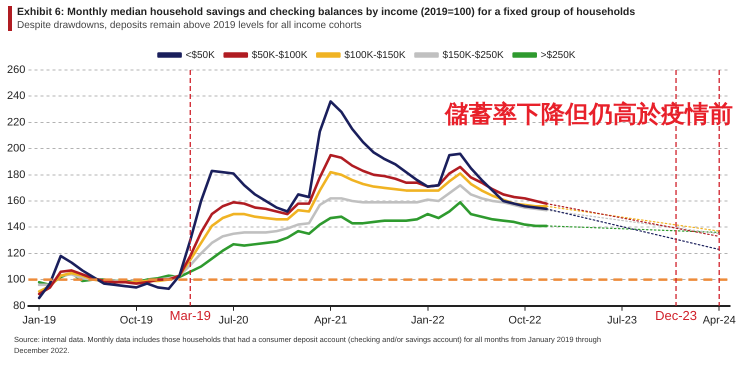 The image size is (740, 371). What do you see at coordinates (525, 320) in the screenshot?
I see `x-tick-label: Oct-22` at bounding box center [525, 320].